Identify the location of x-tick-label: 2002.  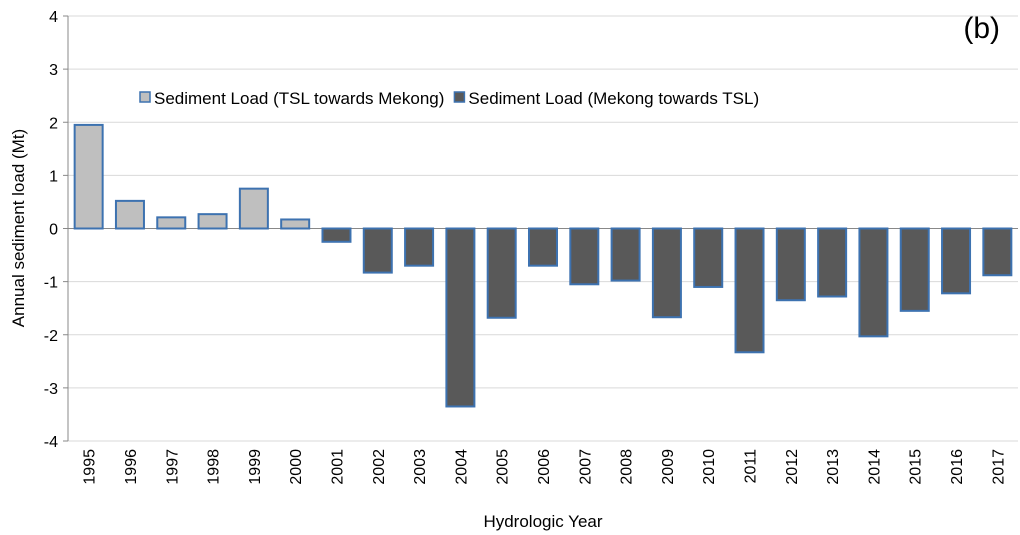
(379, 467).